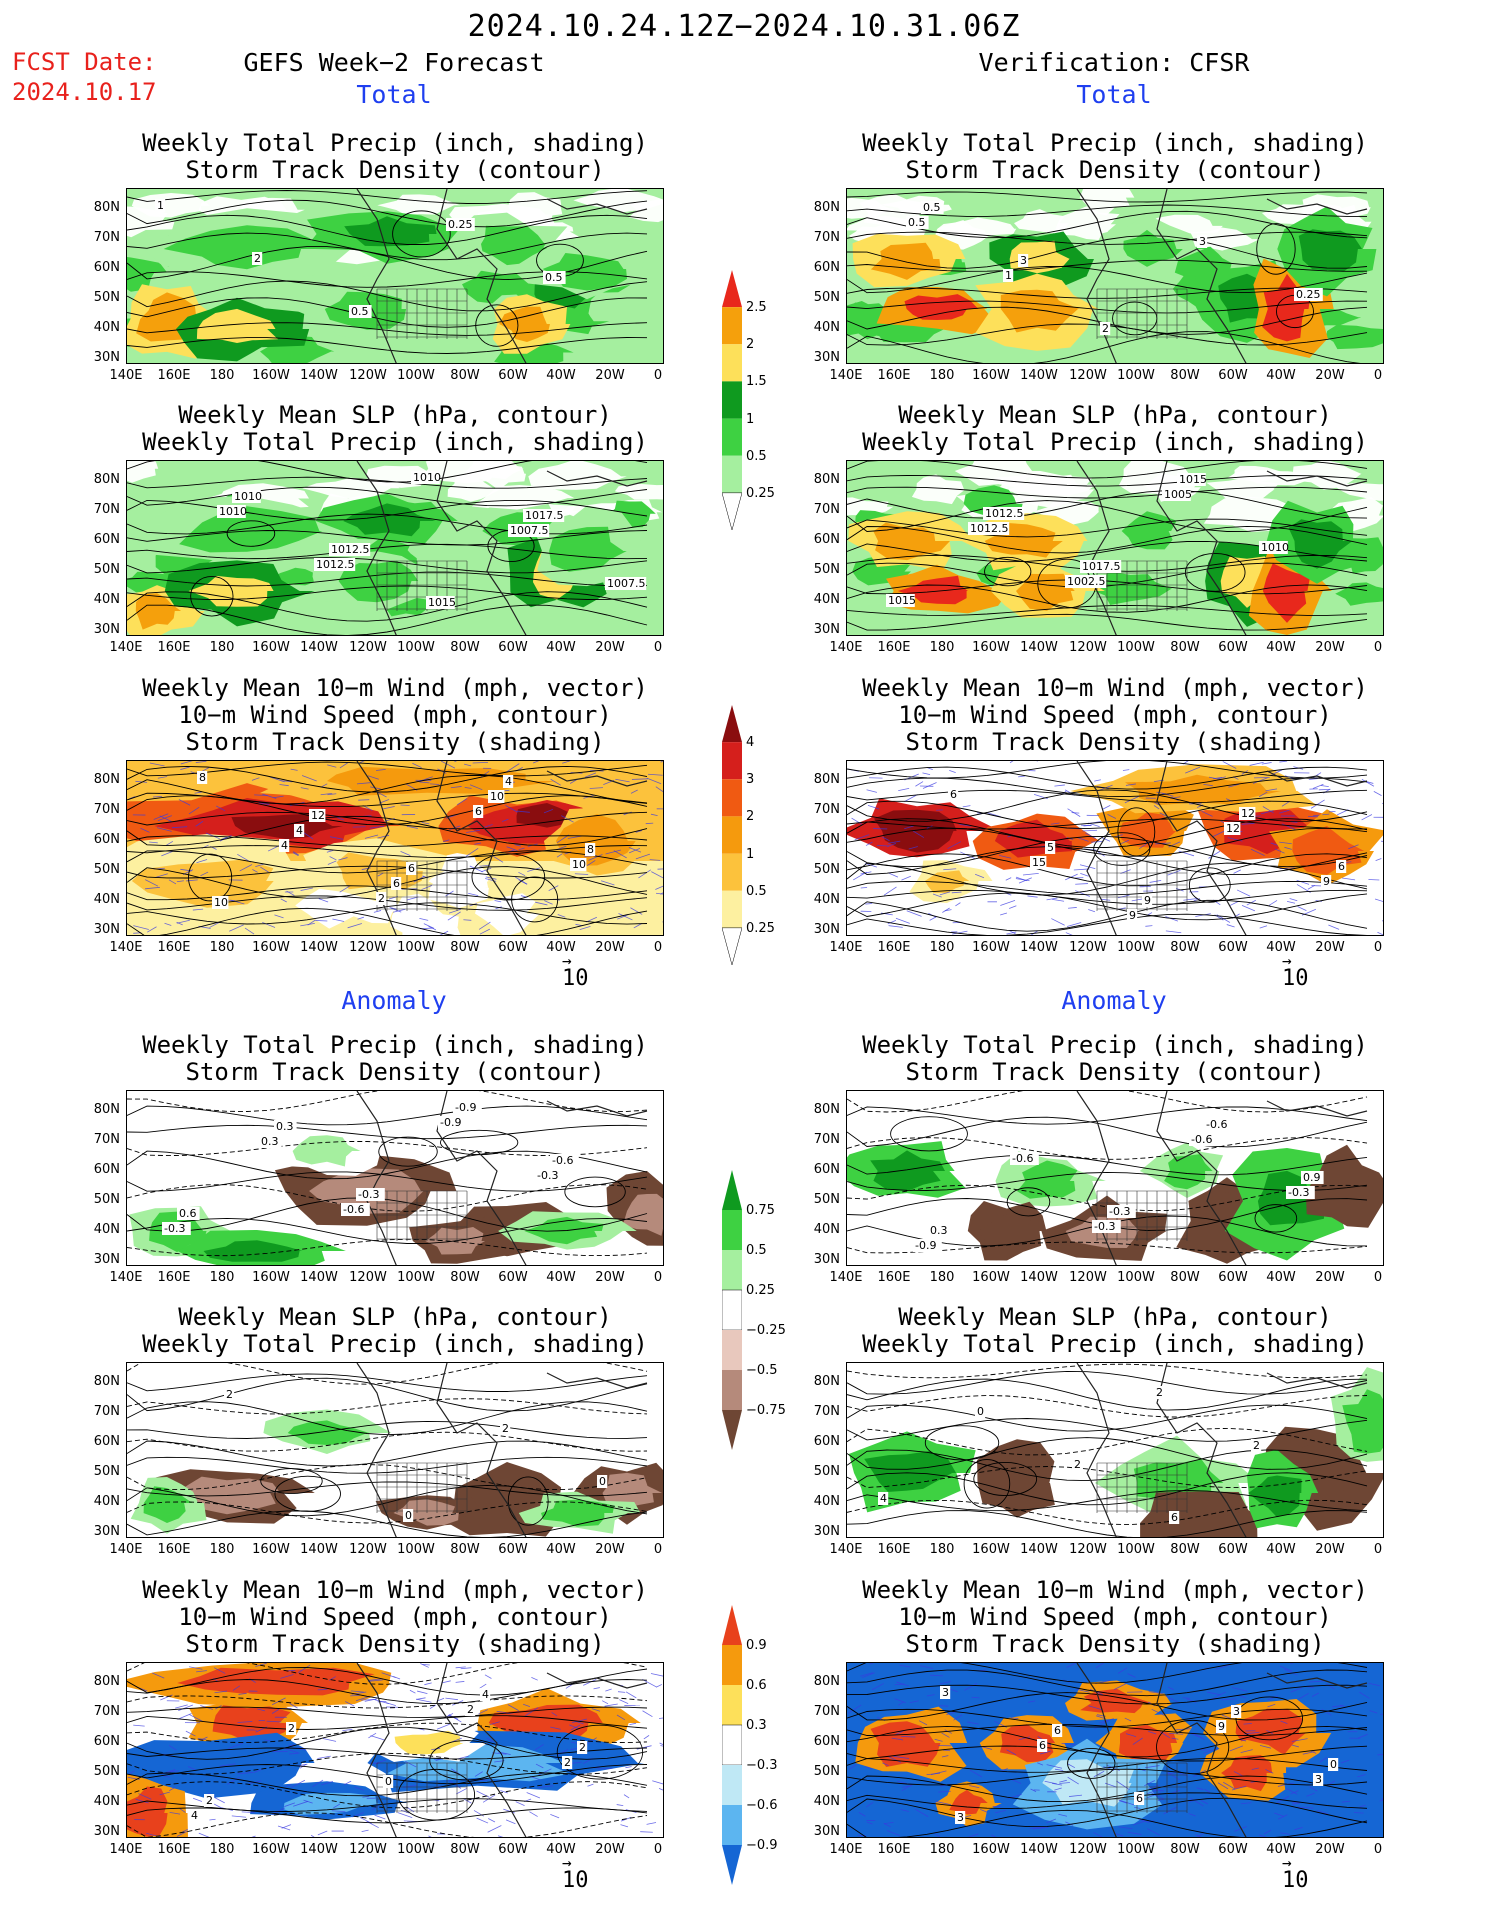  I want to click on forecast-slp-precip-anomaly-panel: 0 2 0 2, so click(395, 1450).